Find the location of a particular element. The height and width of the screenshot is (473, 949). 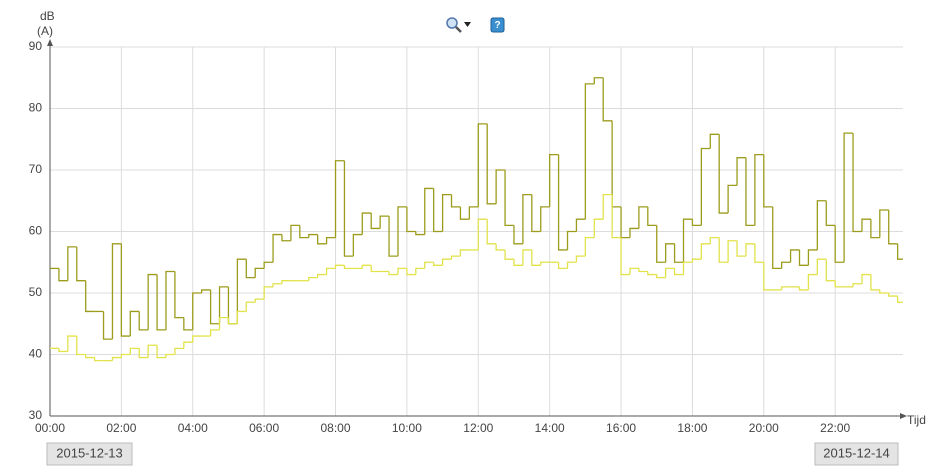

y-tick-label: 30 is located at coordinates (36, 415).